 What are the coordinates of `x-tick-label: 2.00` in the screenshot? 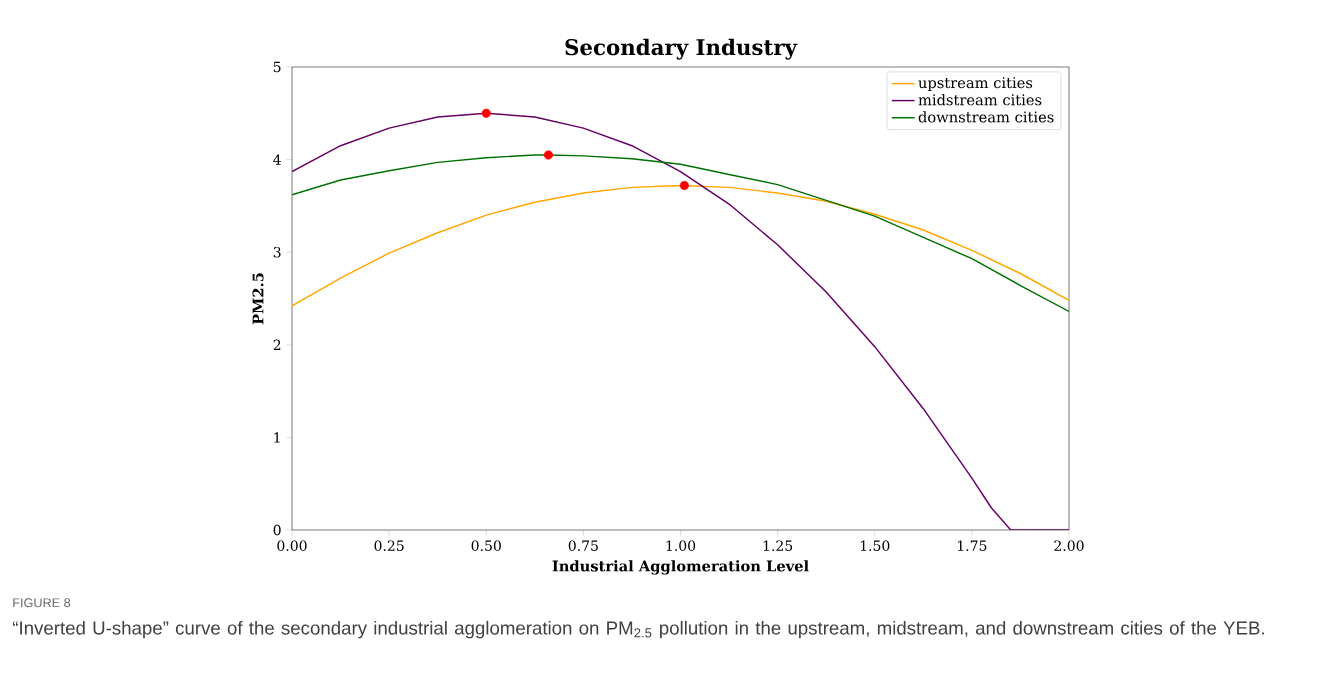 It's located at (1069, 545).